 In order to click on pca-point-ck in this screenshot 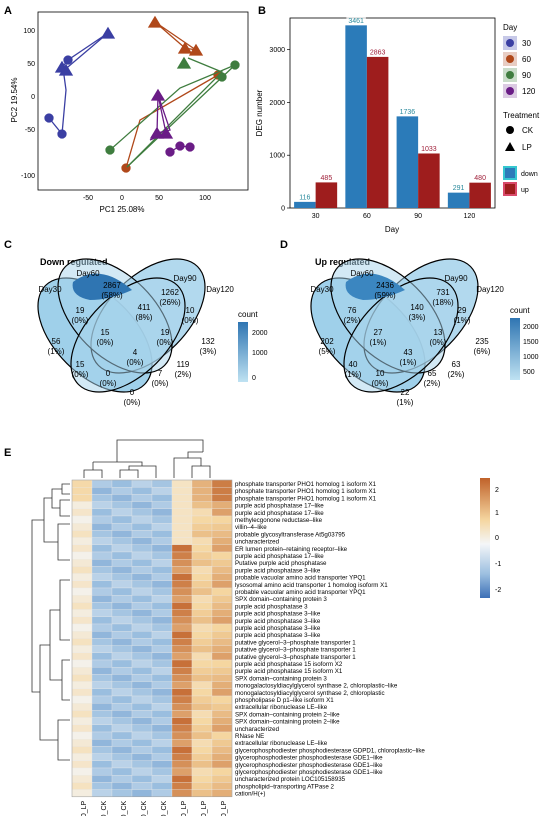, I will do `click(110, 150)`.